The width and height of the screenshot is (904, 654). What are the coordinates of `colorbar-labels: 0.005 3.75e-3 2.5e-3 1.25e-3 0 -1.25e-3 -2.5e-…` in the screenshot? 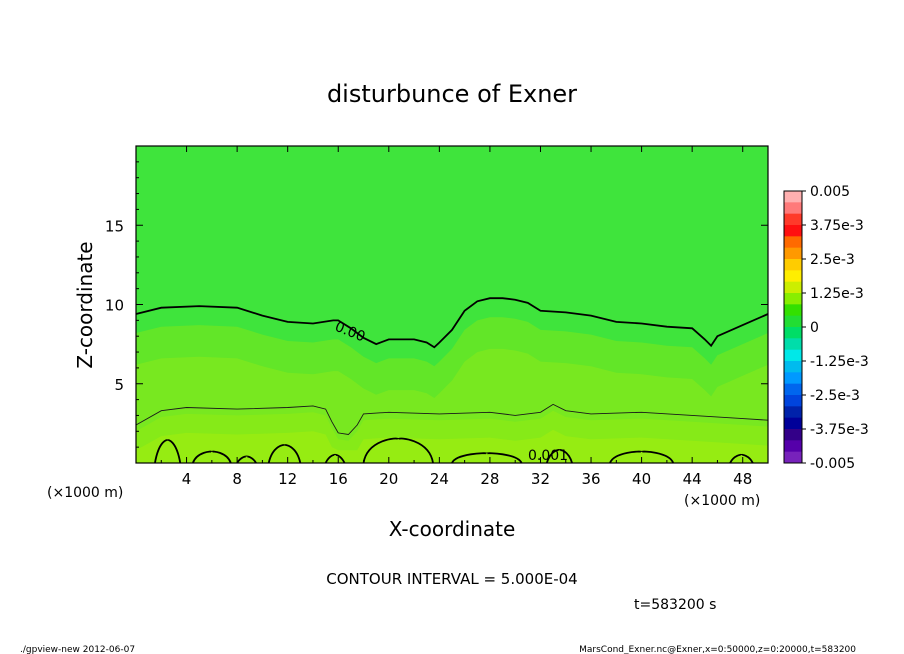 It's located at (835, 328).